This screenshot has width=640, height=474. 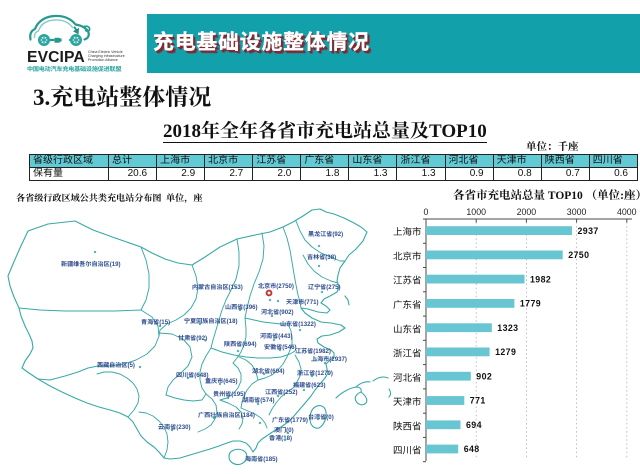 What do you see at coordinates (407, 329) in the screenshot?
I see `svg-text: 山东省` at bounding box center [407, 329].